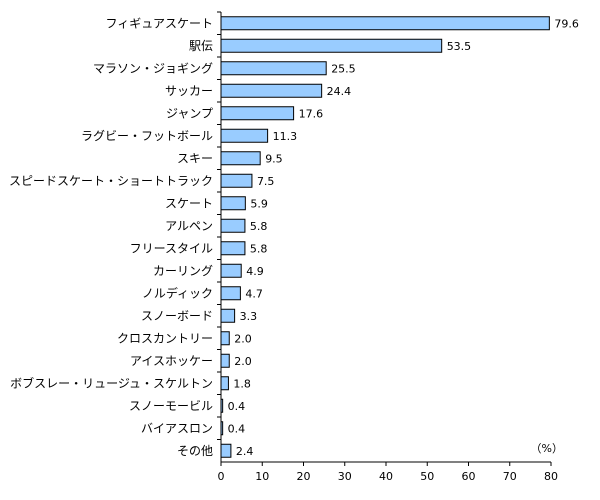 This screenshot has height=500, width=600. Describe the element at coordinates (255, 271) in the screenshot. I see `value-label: 4.9` at that location.